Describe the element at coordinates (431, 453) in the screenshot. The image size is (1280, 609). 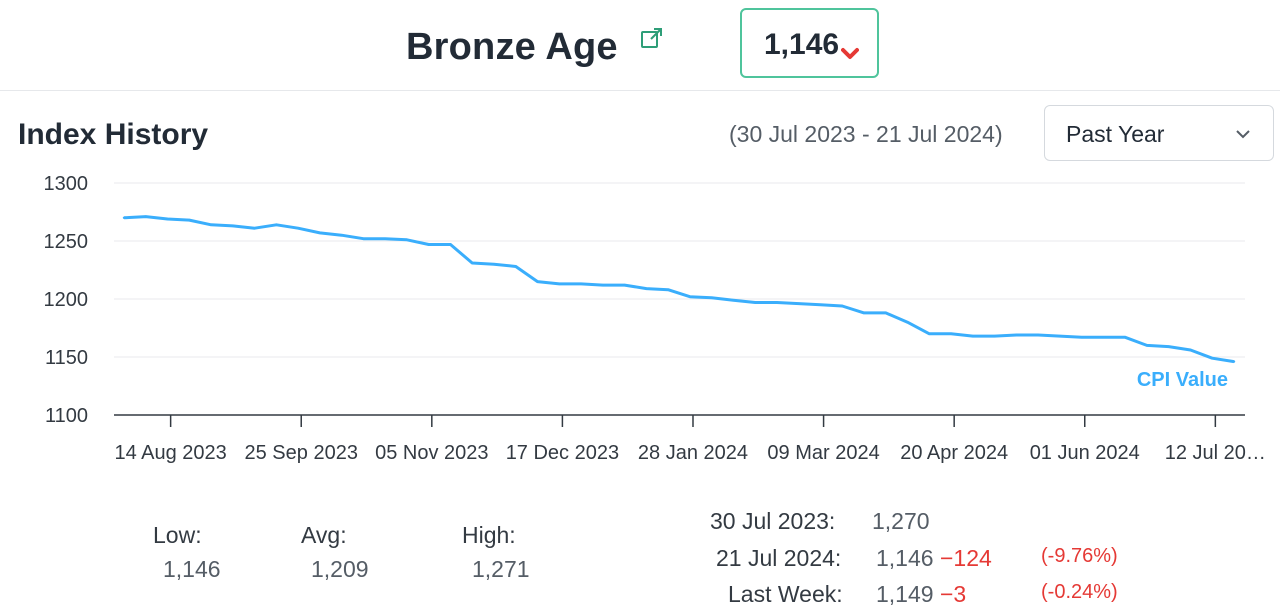
I see `x-tick-label: 05 Nov 2023` at that location.